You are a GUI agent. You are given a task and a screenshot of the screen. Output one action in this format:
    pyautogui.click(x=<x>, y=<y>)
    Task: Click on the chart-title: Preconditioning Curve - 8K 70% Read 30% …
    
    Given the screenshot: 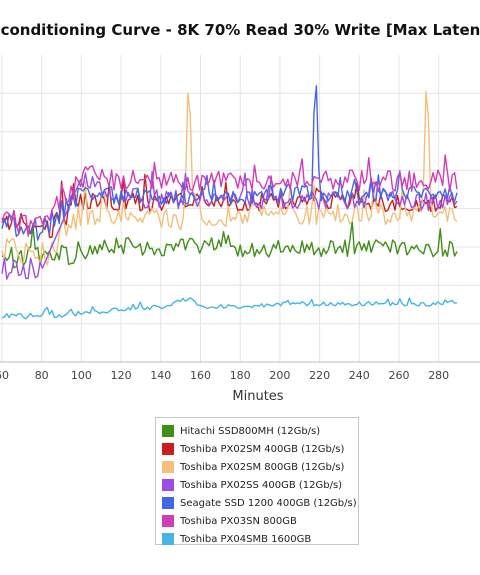 What is the action you would take?
    pyautogui.click(x=240, y=30)
    